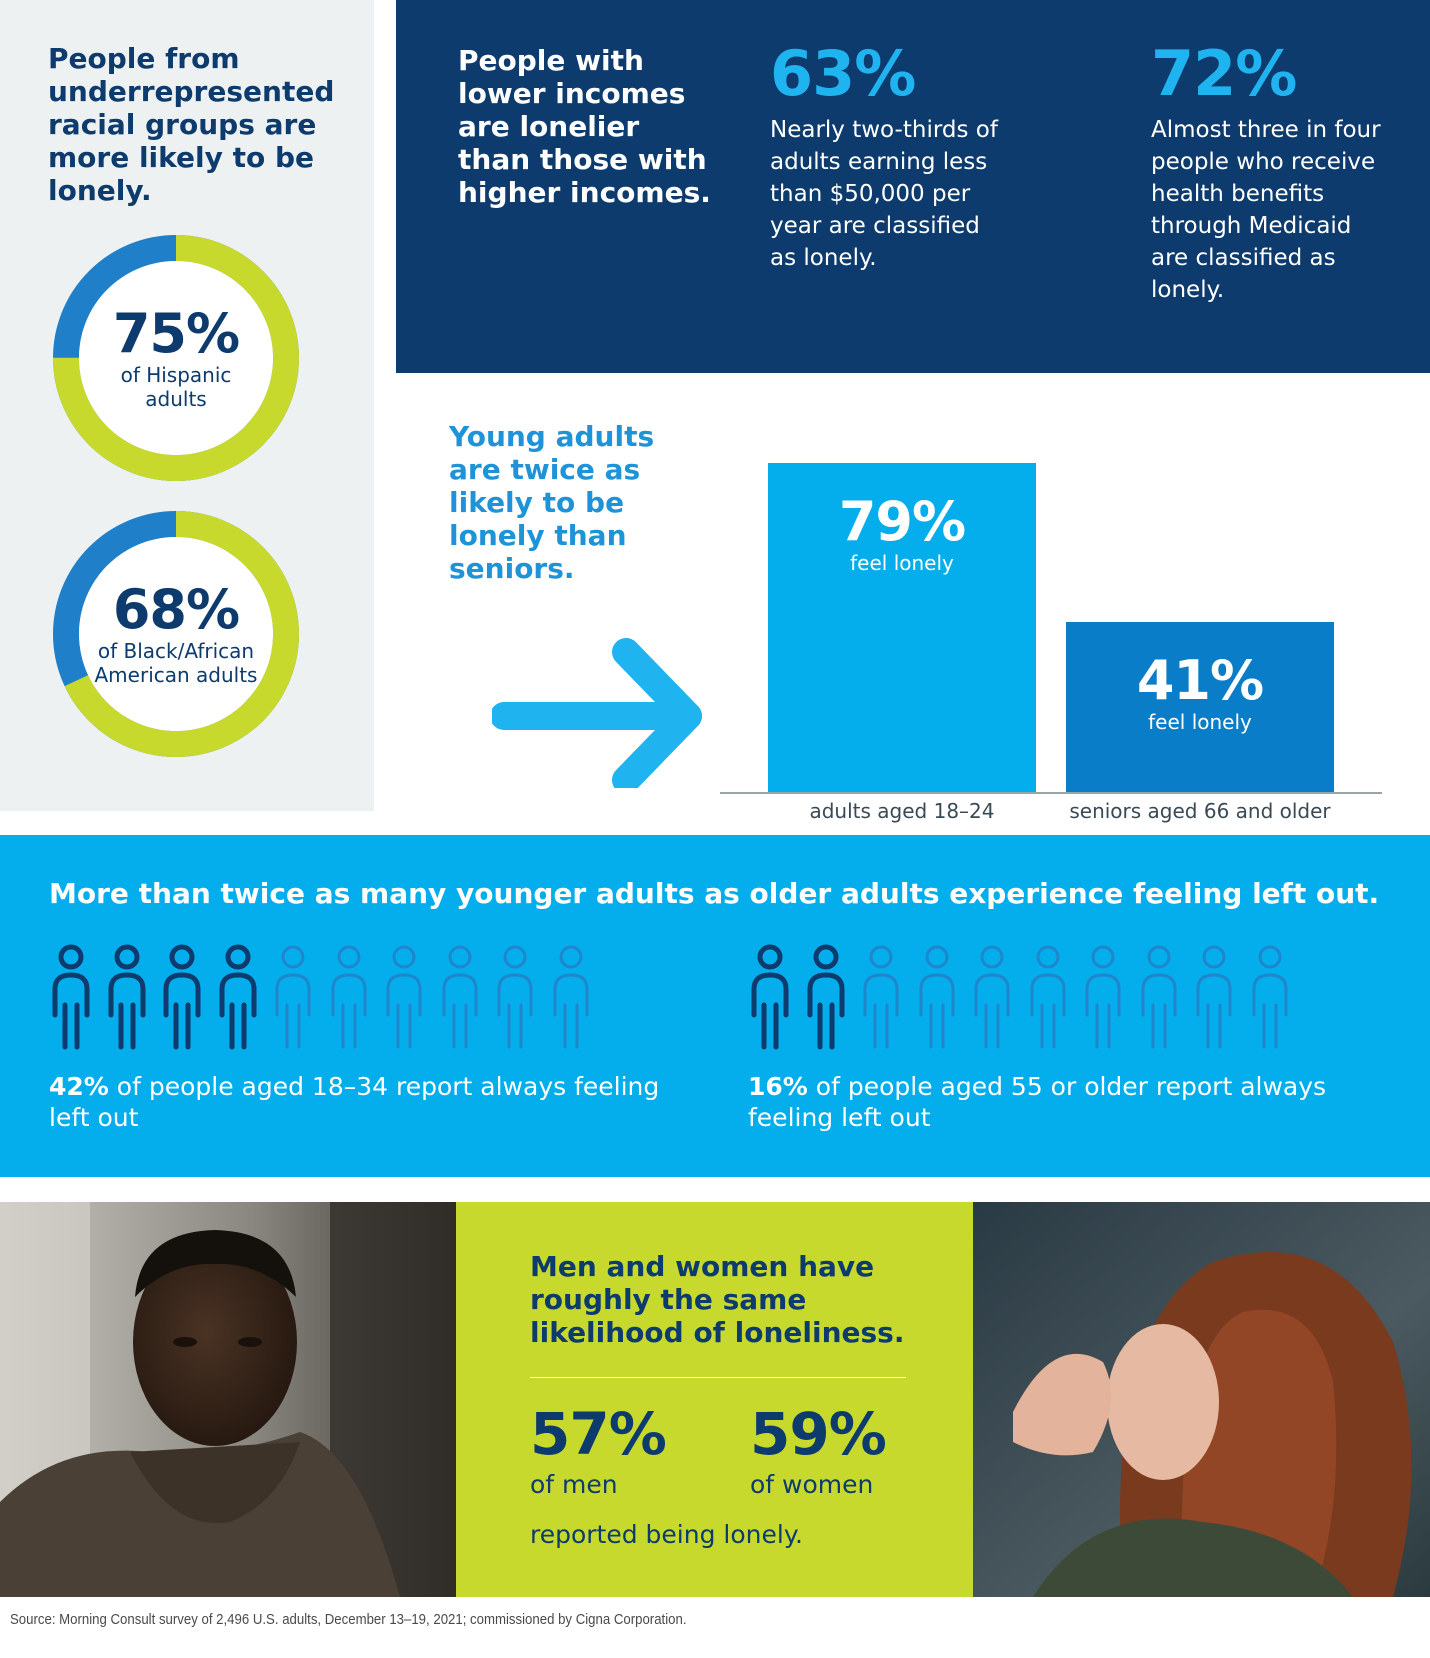 The height and width of the screenshot is (1658, 1430). Describe the element at coordinates (812, 1484) in the screenshot. I see `gender-women-label: of women` at that location.